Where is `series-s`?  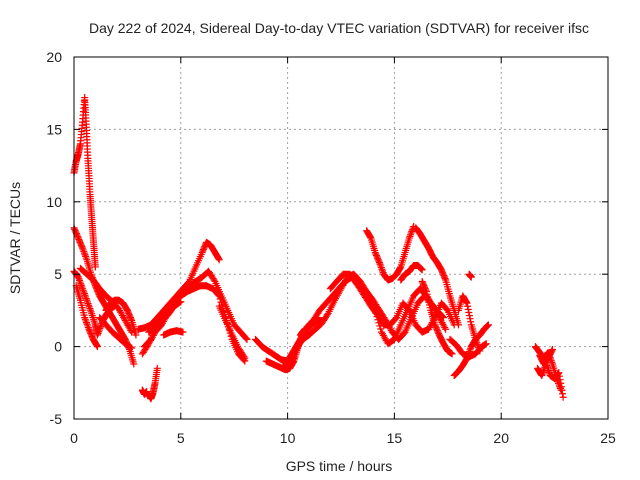
series-s is located at coordinates (311, 328).